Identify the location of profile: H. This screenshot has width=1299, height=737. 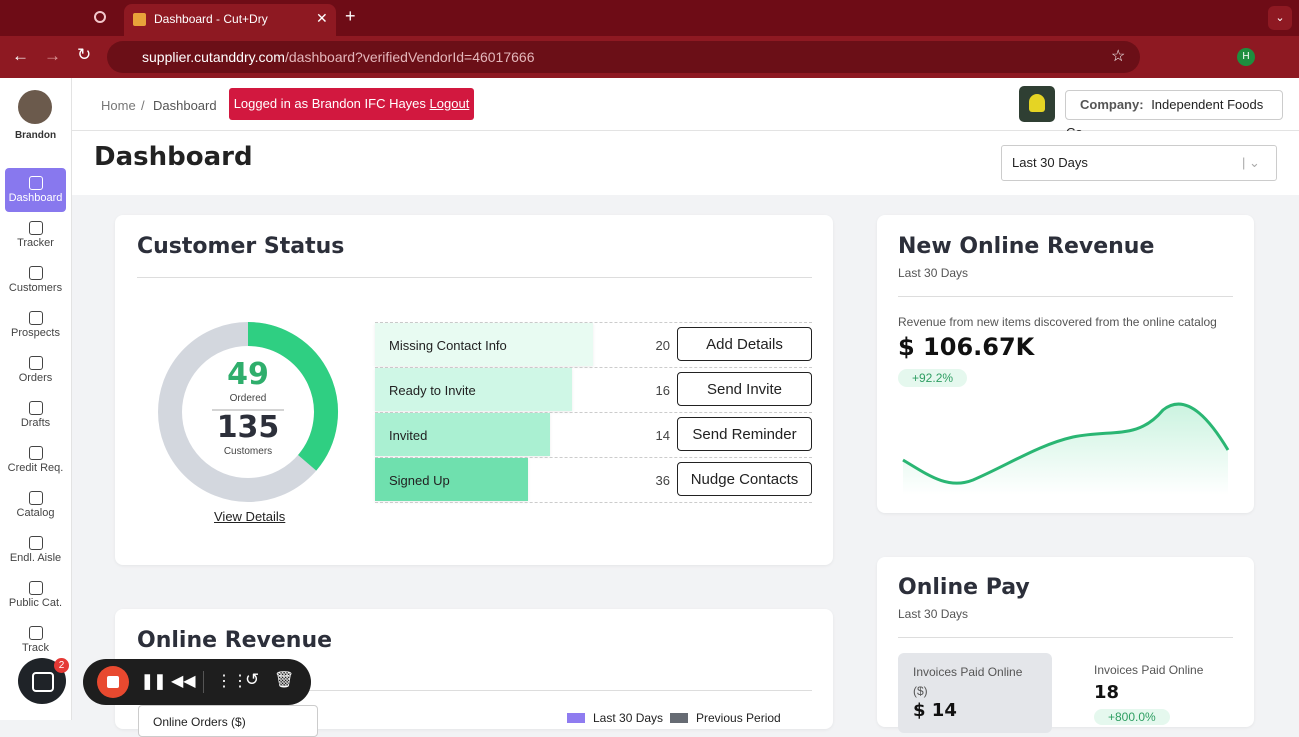
(1246, 57).